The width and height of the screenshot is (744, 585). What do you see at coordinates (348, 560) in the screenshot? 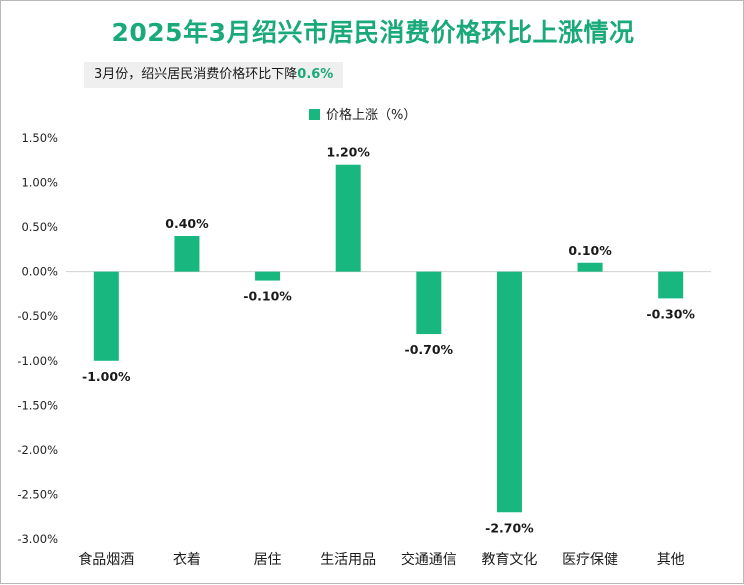
I see `x-tick-label: 生活用品` at bounding box center [348, 560].